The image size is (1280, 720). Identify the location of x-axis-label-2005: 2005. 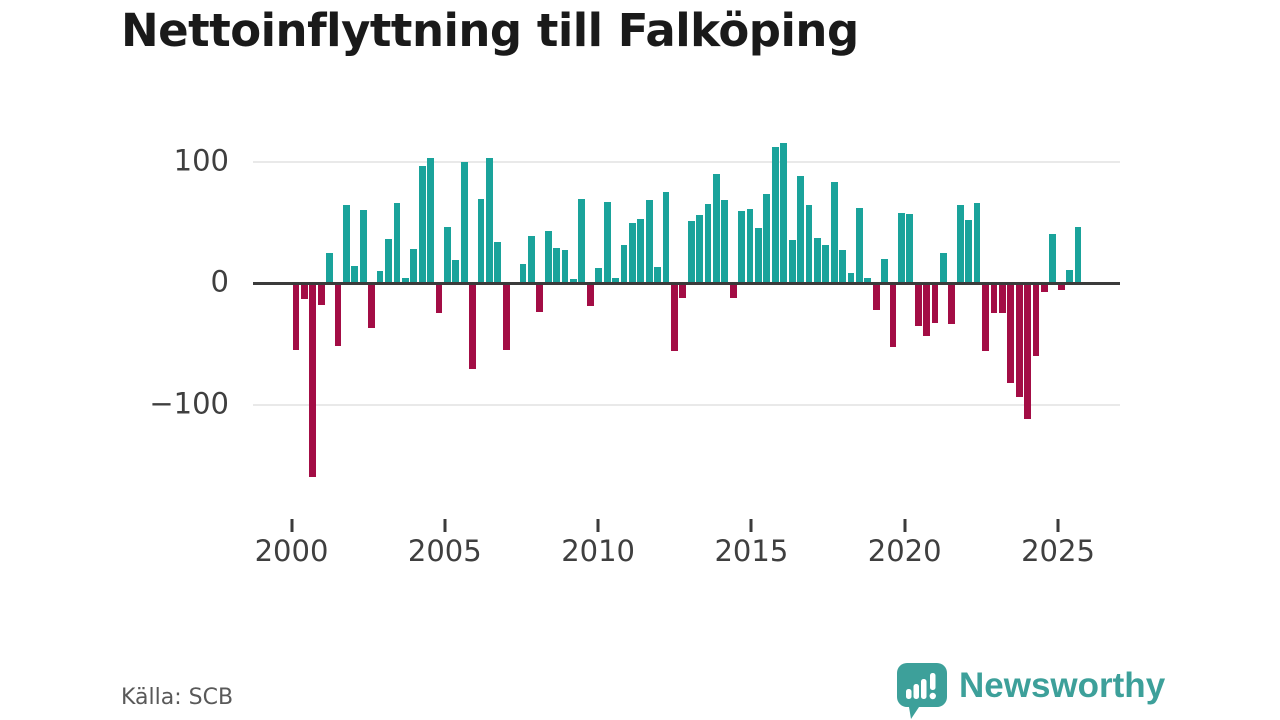
(444, 551).